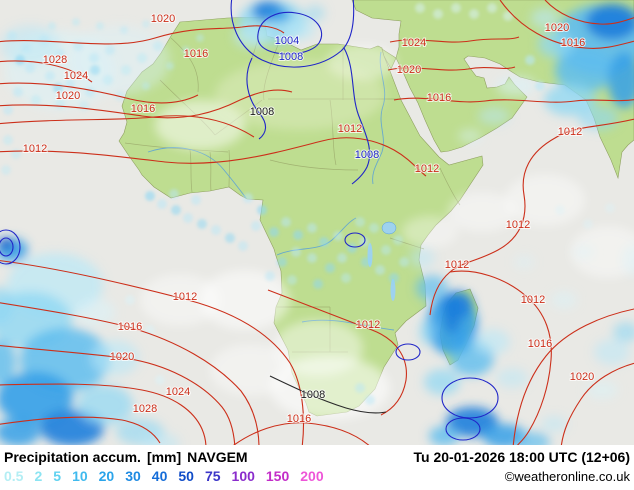  Describe the element at coordinates (212, 476) in the screenshot. I see `scale-value: 75` at that location.